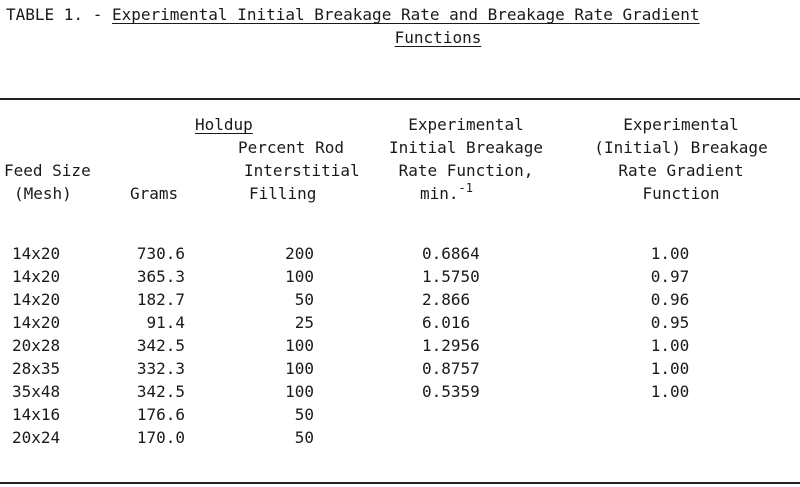 Image resolution: width=800 pixels, height=487 pixels. Describe the element at coordinates (400, 99) in the screenshot. I see `top-rule` at that location.